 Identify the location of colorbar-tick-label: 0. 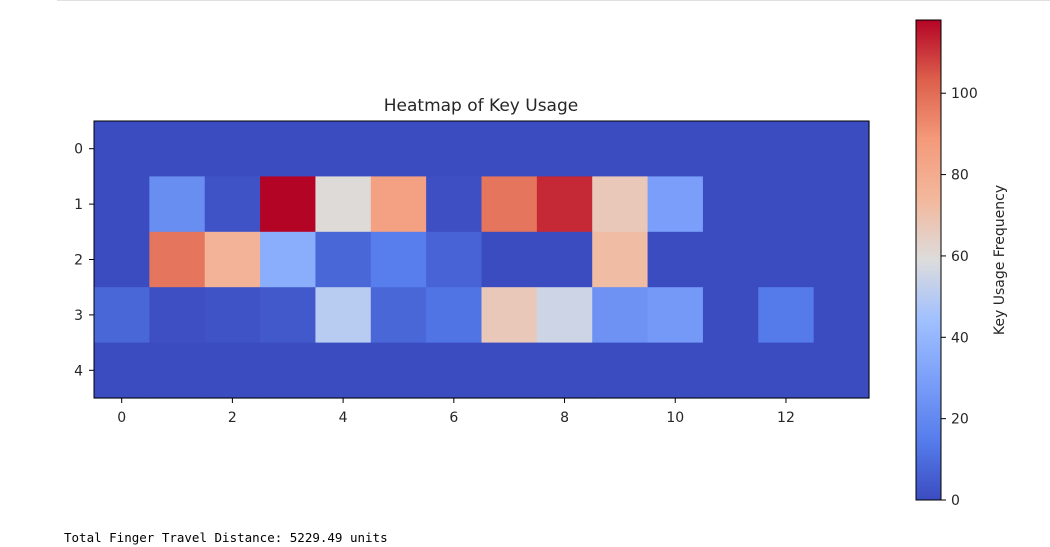
(955, 501).